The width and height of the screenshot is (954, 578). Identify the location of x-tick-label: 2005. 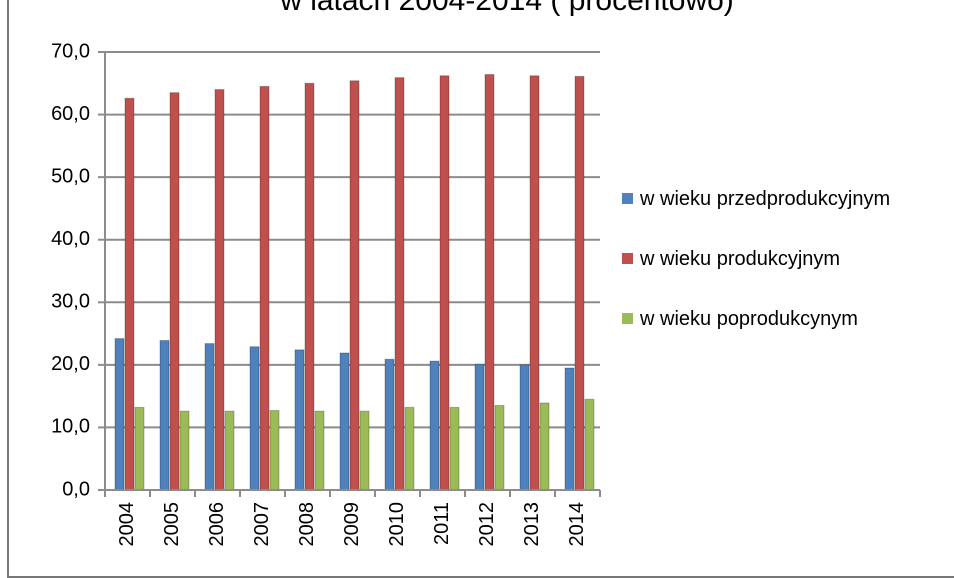
(172, 524).